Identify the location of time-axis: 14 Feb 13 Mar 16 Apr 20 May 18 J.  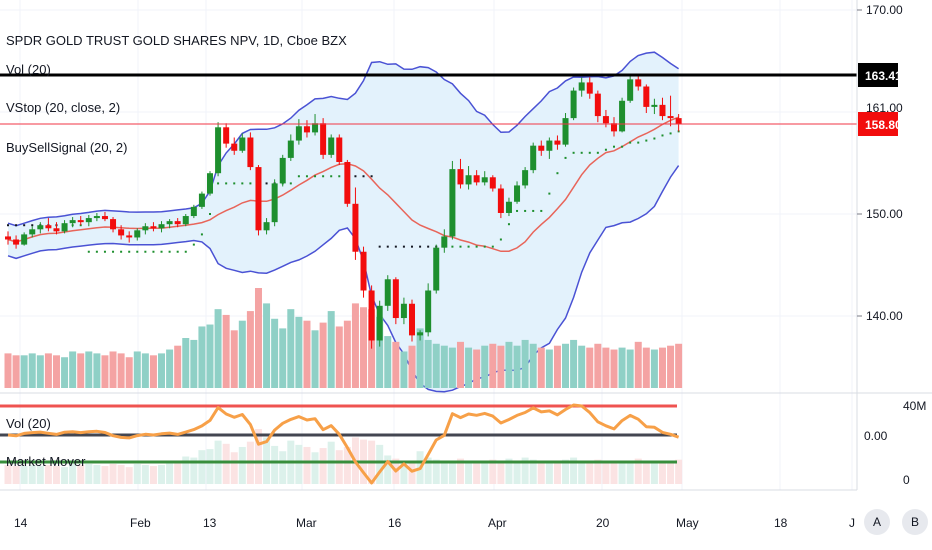
(434, 523).